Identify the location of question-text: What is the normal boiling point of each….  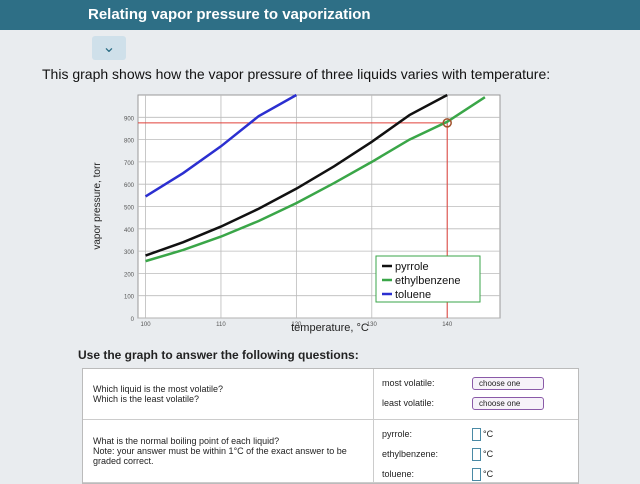
(186, 441).